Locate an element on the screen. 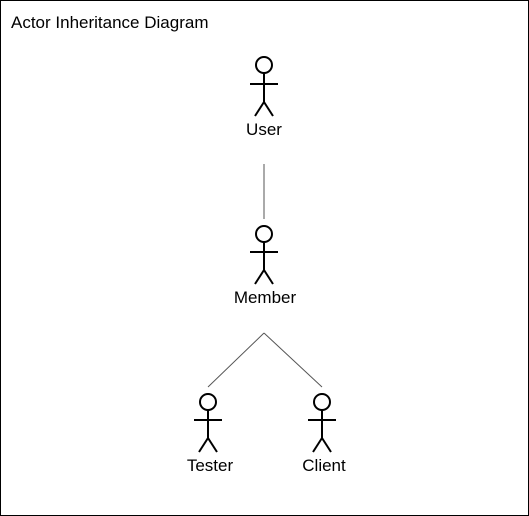  actor-label-user: User is located at coordinates (264, 129).